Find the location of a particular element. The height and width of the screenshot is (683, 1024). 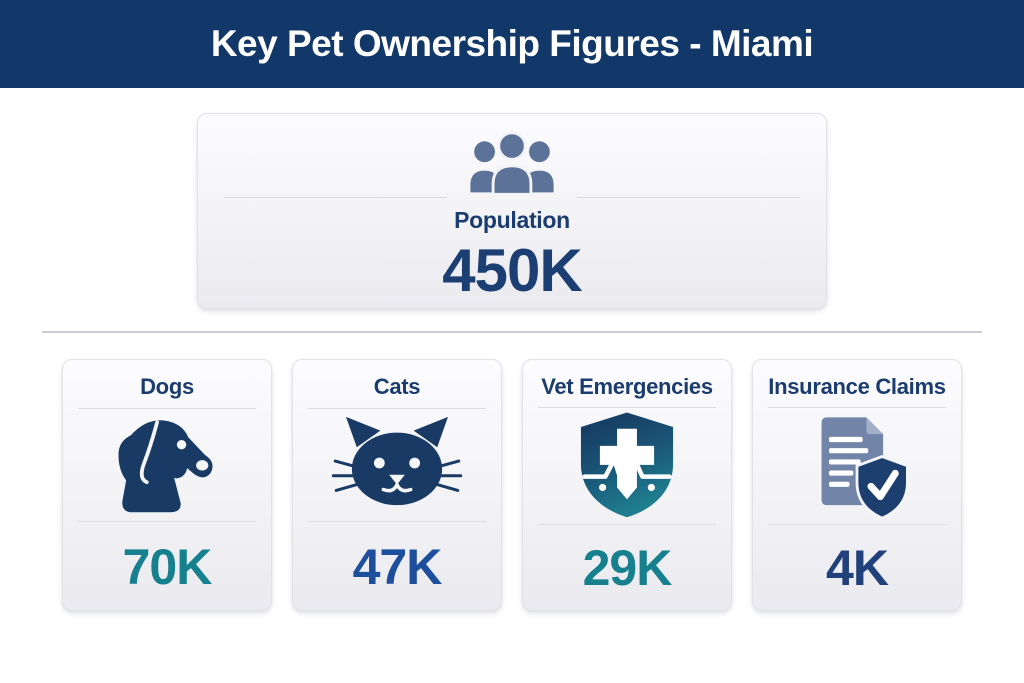

population-card-divider is located at coordinates (512, 197).